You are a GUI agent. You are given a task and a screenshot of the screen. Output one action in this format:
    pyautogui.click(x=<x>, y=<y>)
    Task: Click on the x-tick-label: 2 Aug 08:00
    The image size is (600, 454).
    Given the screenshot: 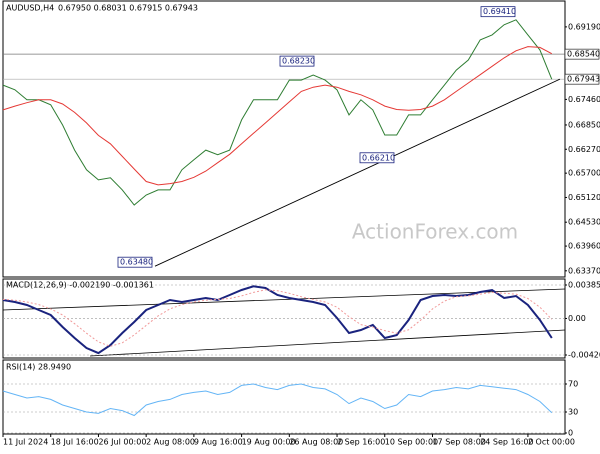 What is the action you would take?
    pyautogui.click(x=170, y=442)
    